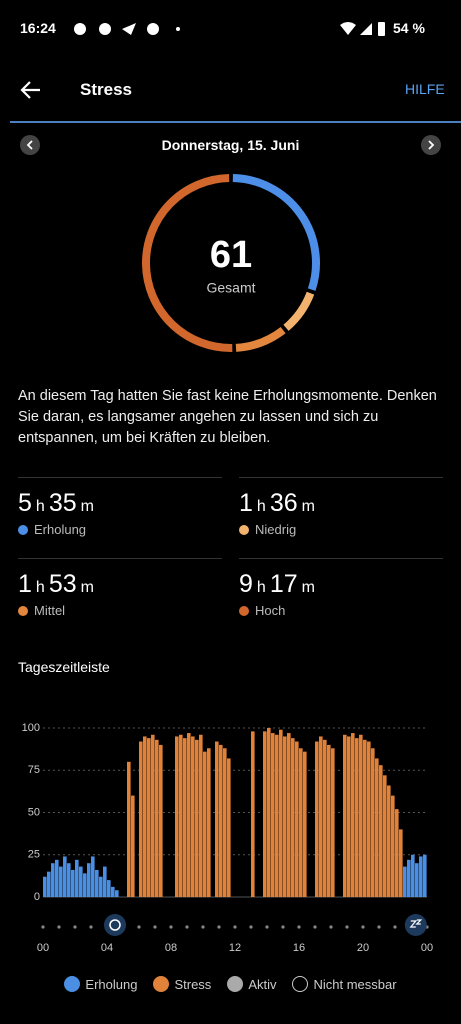 This screenshot has height=1024, width=461. I want to click on stat-label-row: Mittel, so click(58, 610).